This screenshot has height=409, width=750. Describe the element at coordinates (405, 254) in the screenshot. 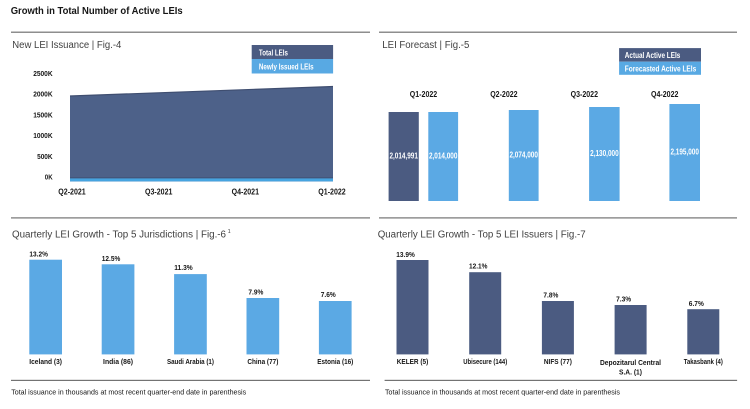

I see `svg-text: 13.9%` at that location.